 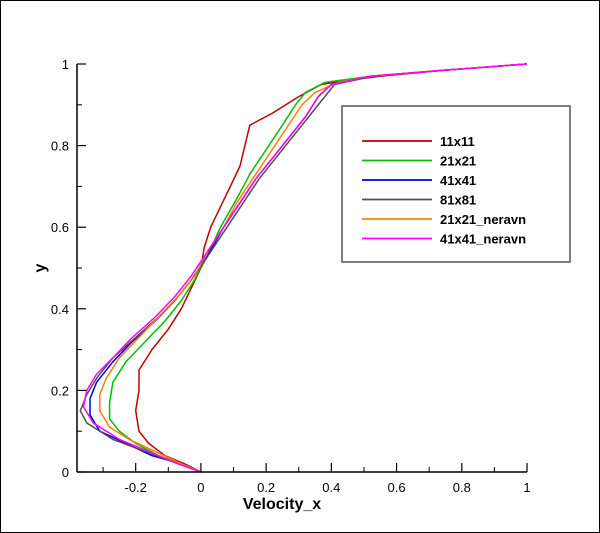 I want to click on legend-entry: 21x21_neravn, so click(x=444, y=219).